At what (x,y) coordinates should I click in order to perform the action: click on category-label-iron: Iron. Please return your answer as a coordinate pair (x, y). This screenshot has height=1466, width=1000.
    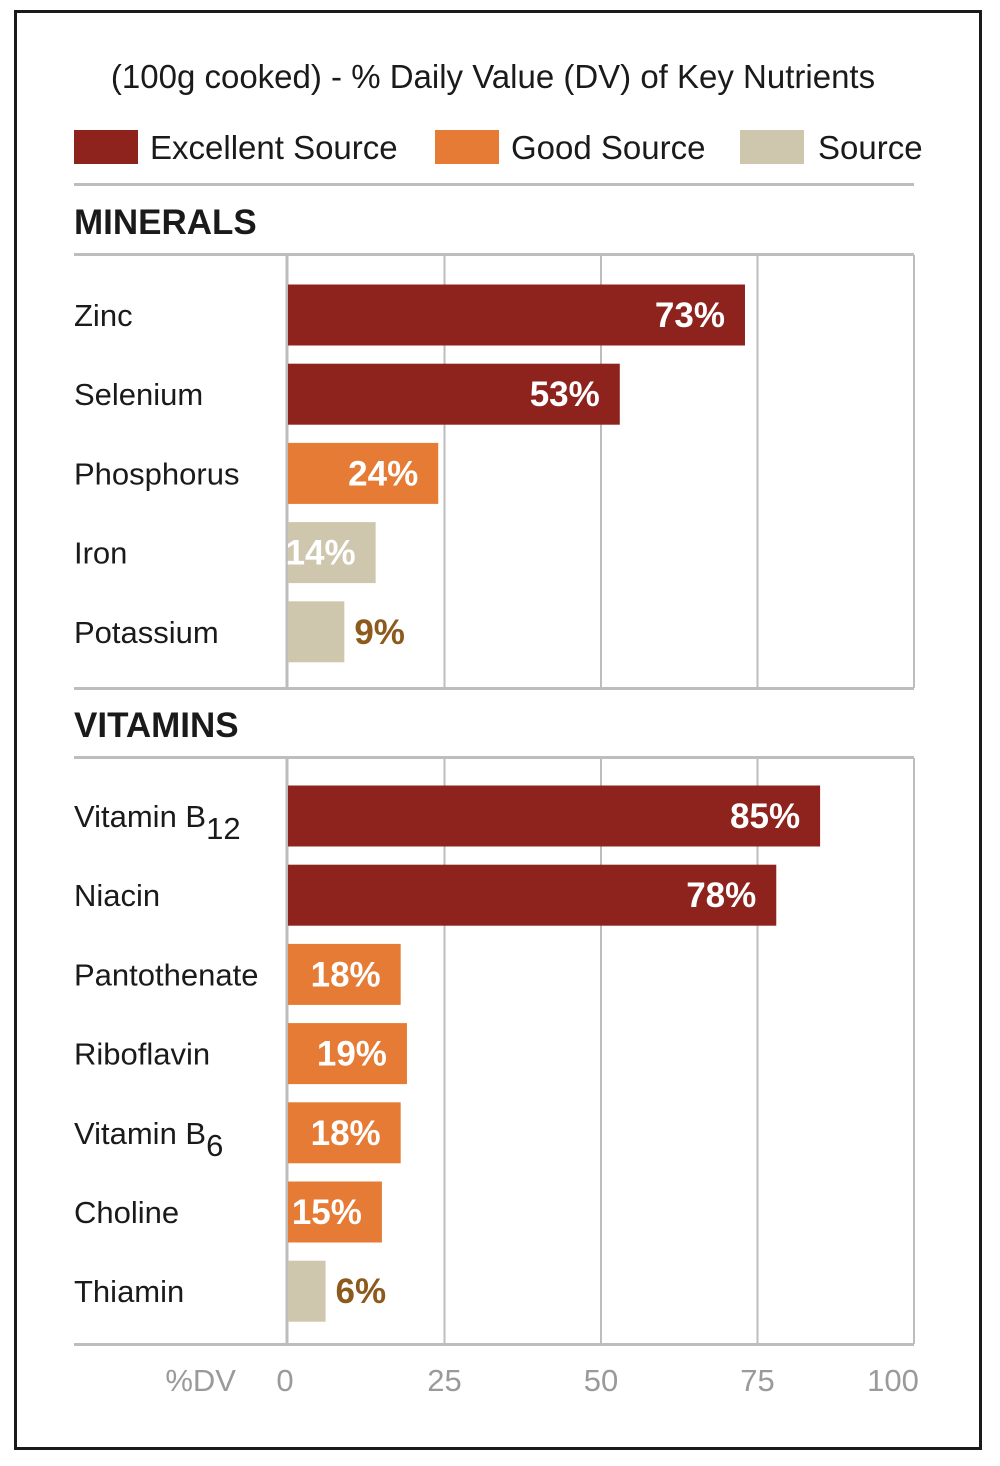
    Looking at the image, I should click on (100, 553).